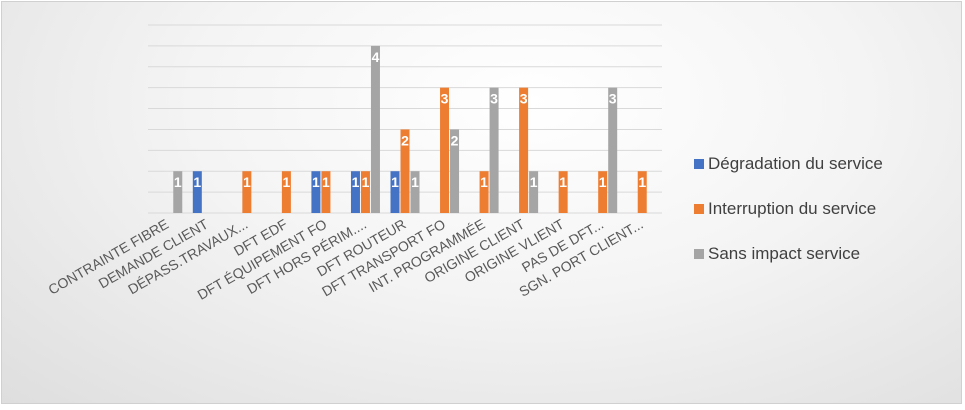  What do you see at coordinates (376, 57) in the screenshot?
I see `data-label: 4` at bounding box center [376, 57].